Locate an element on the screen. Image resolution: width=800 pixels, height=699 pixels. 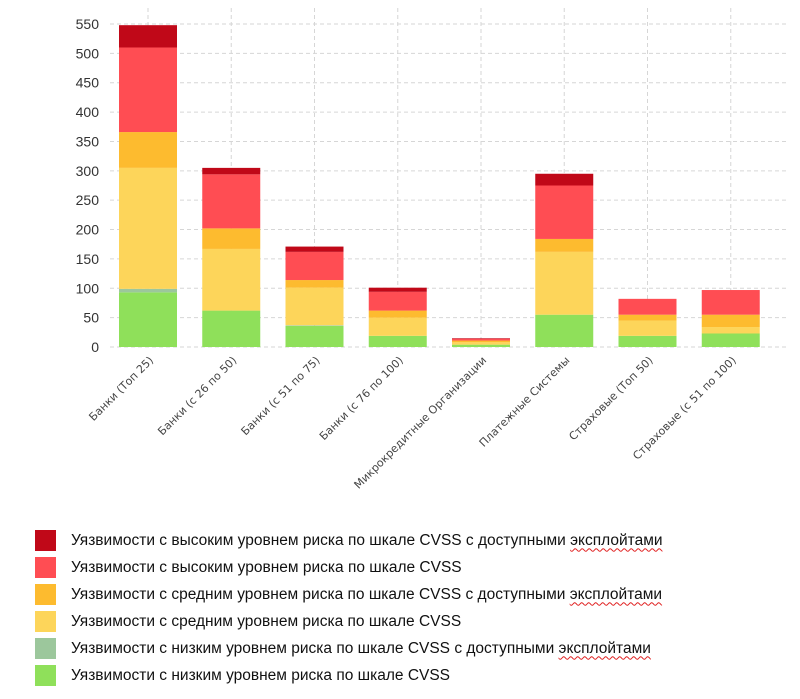
y-tick-label: 150 is located at coordinates (88, 259).